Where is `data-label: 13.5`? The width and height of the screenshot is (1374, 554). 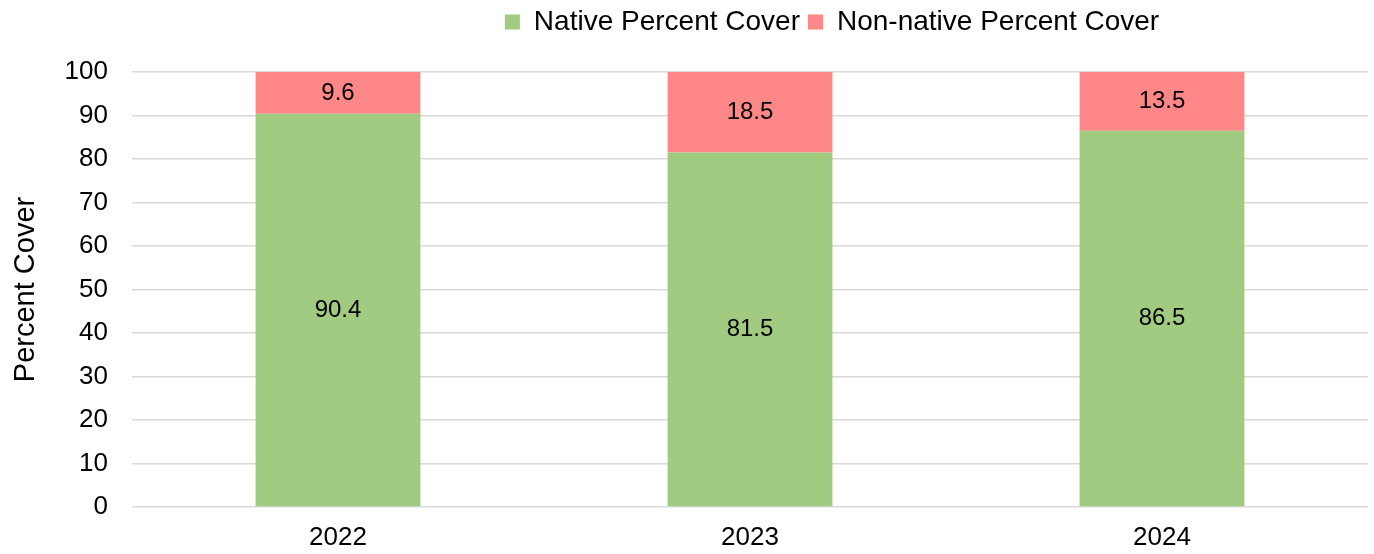 data-label: 13.5 is located at coordinates (1162, 99).